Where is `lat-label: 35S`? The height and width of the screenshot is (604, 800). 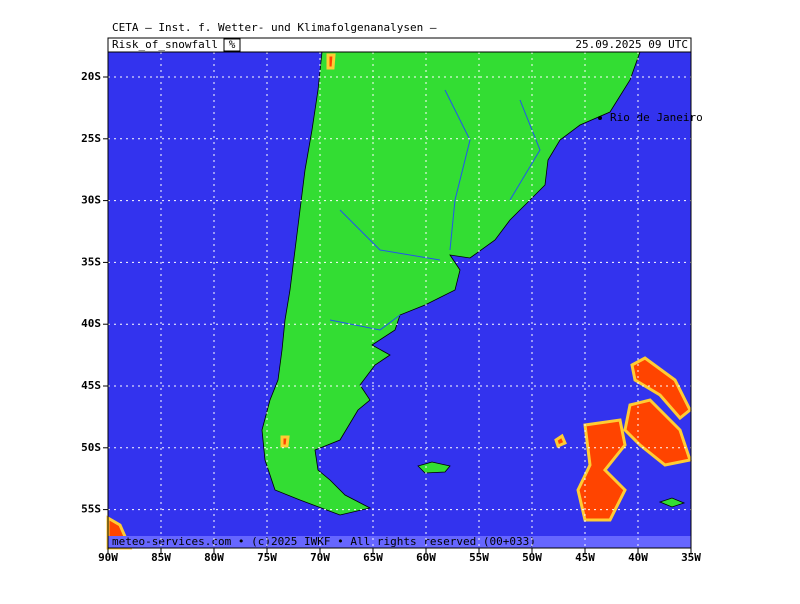
lat-label: 35S is located at coordinates (91, 261).